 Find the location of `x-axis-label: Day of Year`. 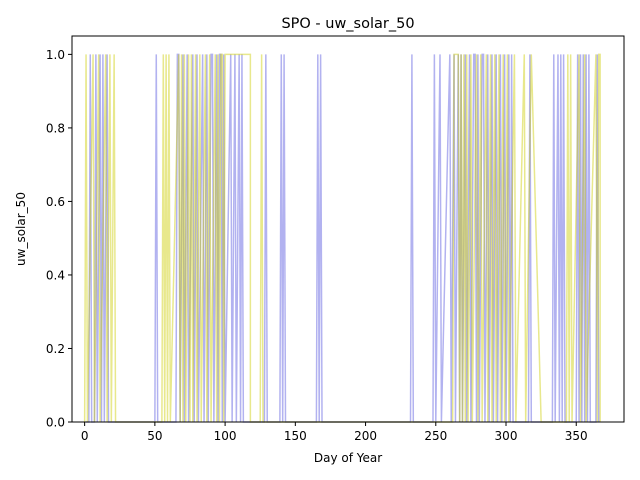

x-axis-label: Day of Year is located at coordinates (348, 458).